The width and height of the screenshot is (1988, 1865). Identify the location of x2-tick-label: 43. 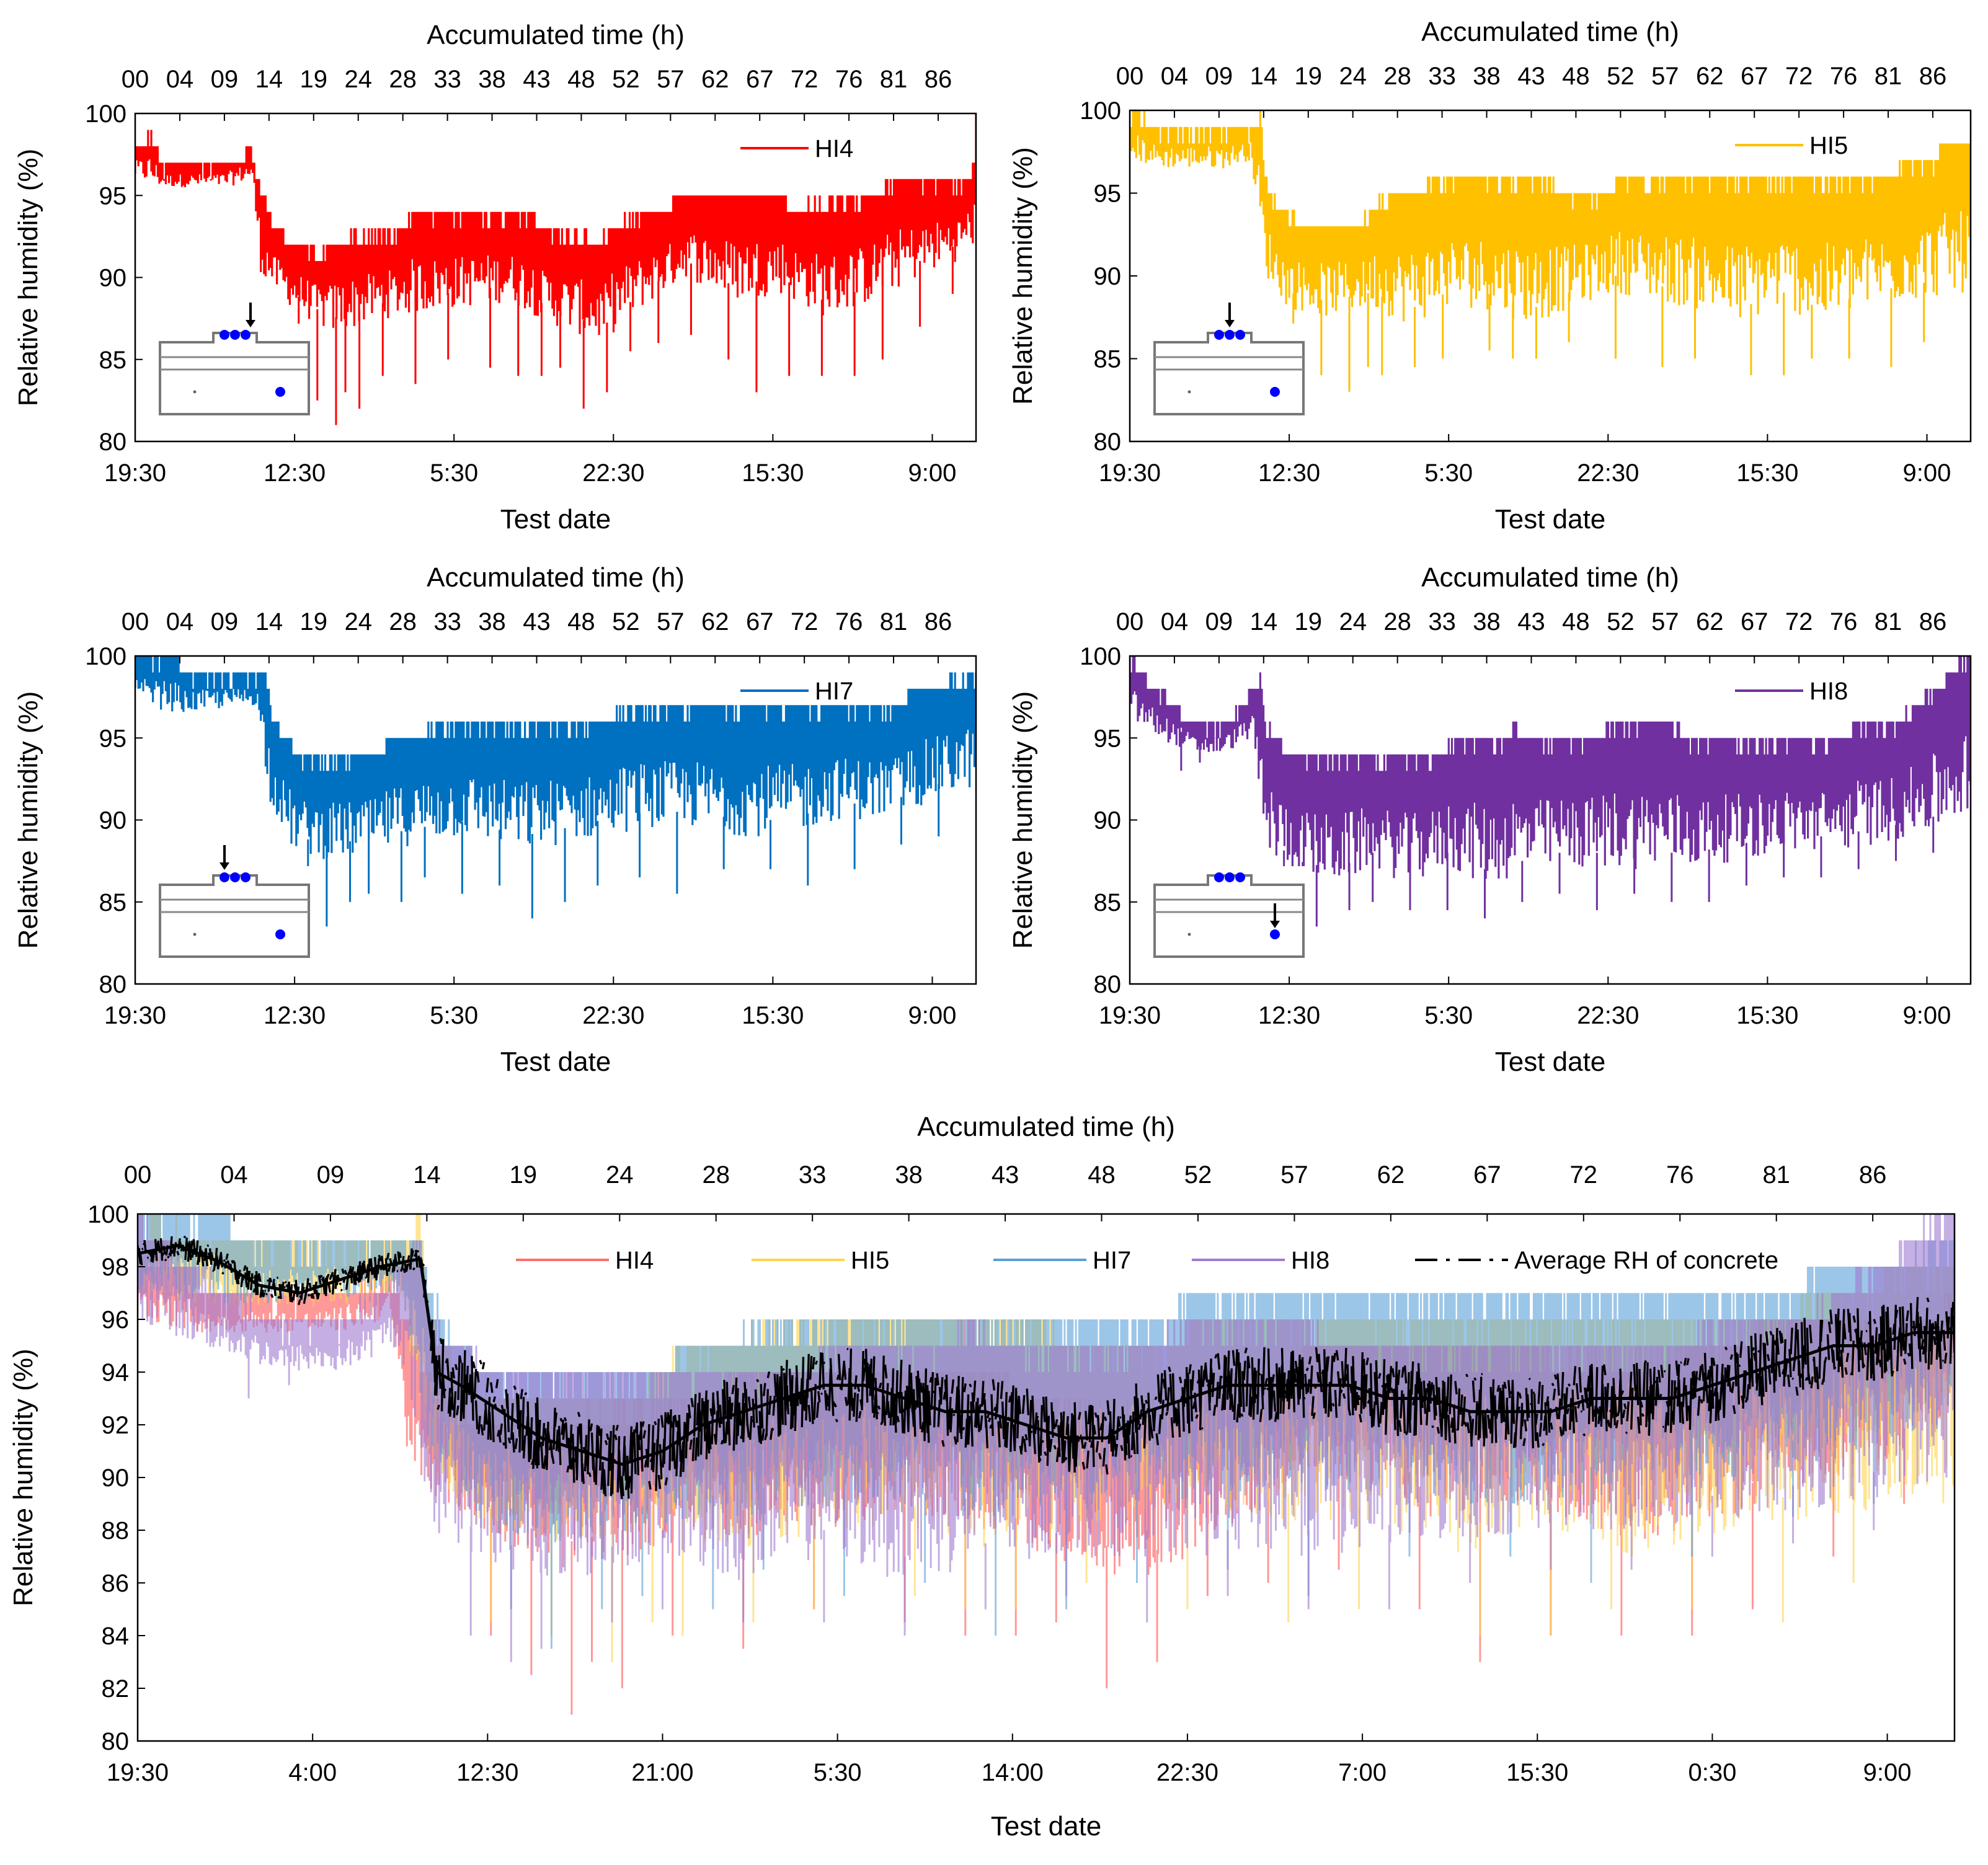
(537, 79).